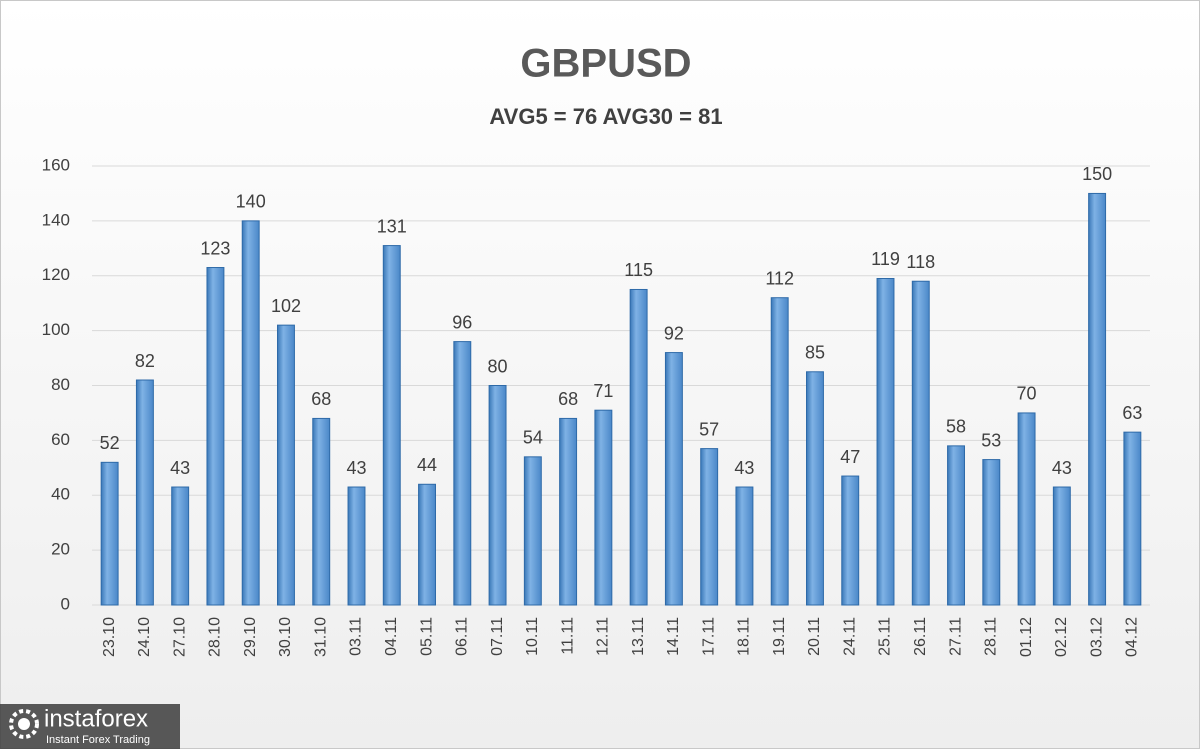 This screenshot has width=1200, height=749. What do you see at coordinates (56, 329) in the screenshot?
I see `y-tick-label: 100` at bounding box center [56, 329].